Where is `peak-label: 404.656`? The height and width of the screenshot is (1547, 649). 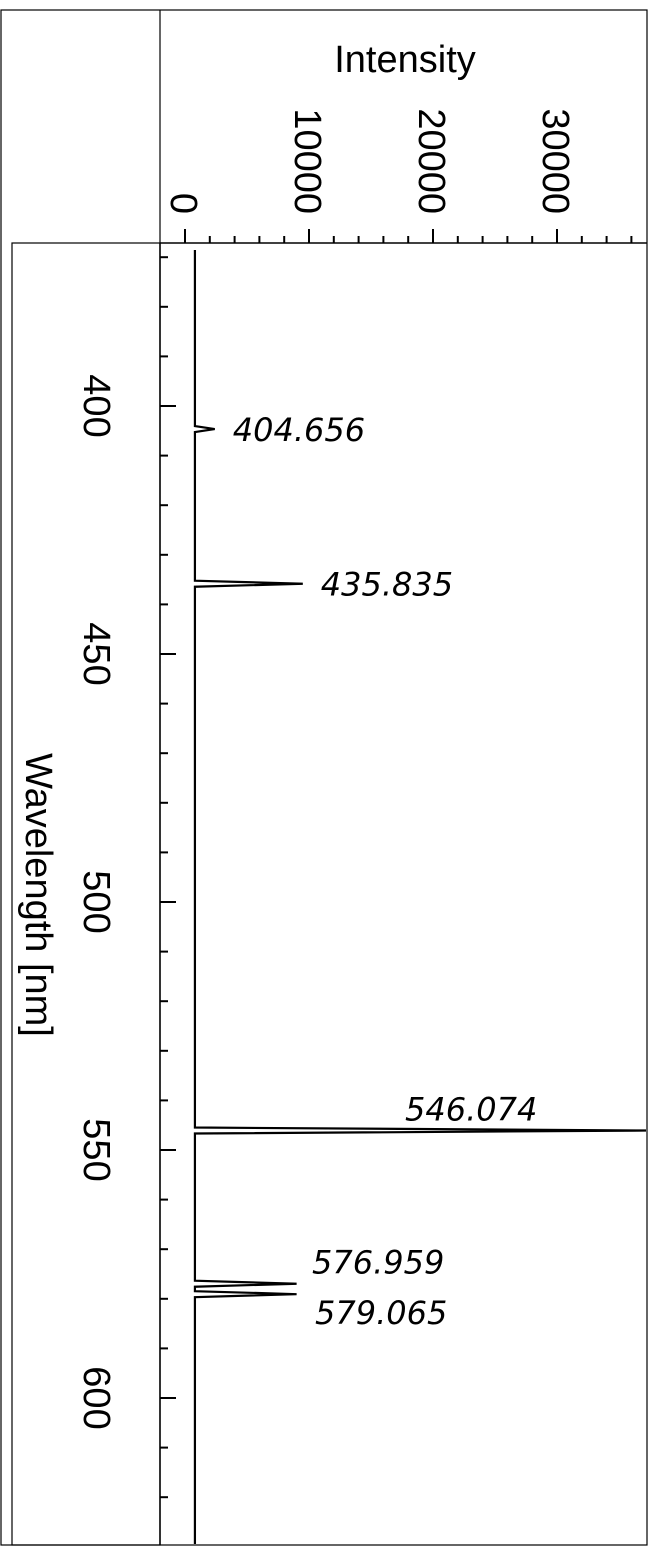 peak-label: 404.656 is located at coordinates (299, 430).